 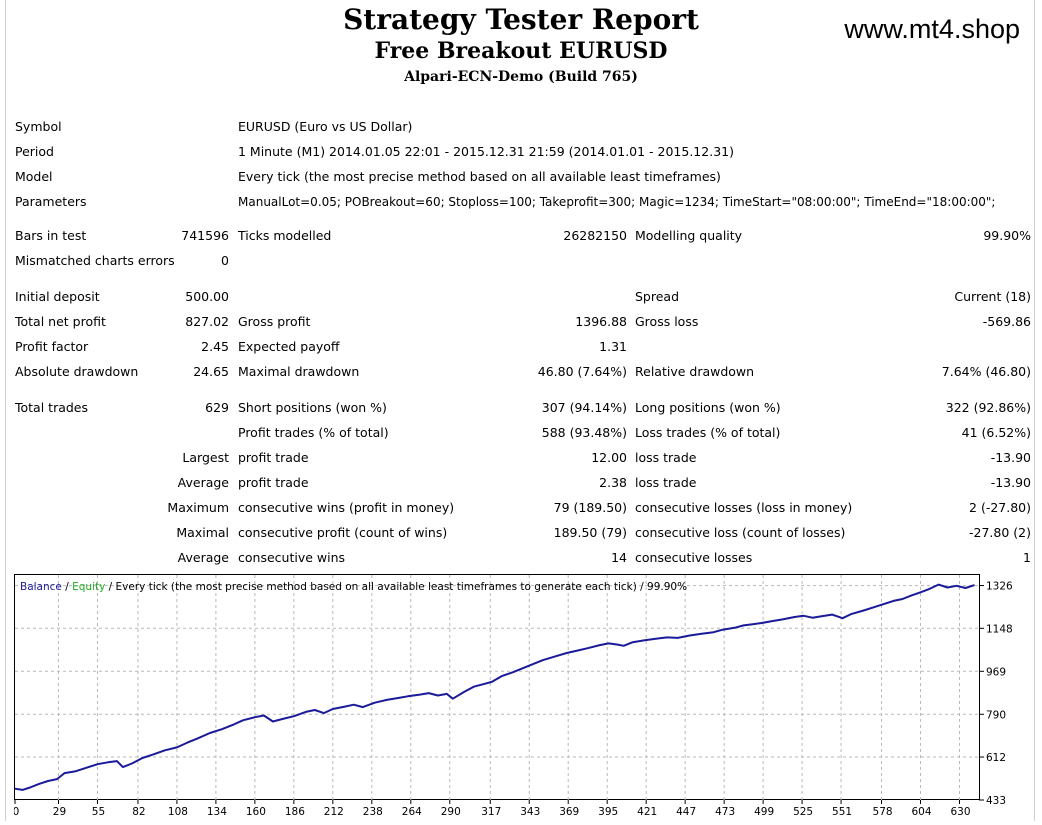 I want to click on x-tick-label: 186, so click(x=295, y=812).